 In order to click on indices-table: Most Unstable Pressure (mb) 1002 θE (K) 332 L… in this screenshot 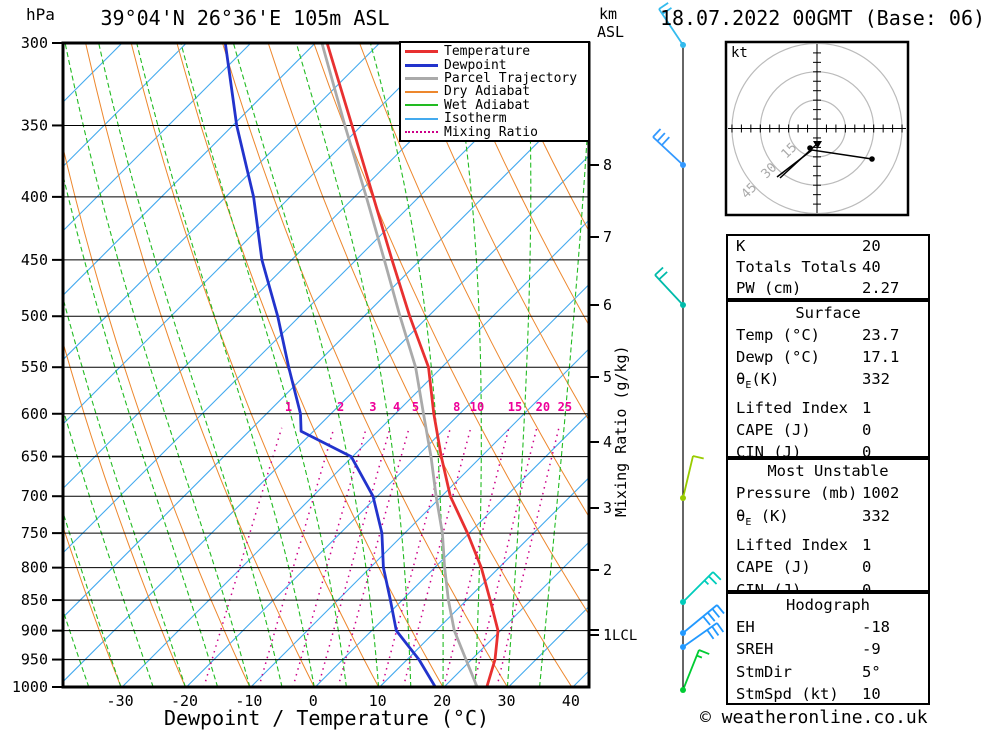, I will do `click(828, 528)`.